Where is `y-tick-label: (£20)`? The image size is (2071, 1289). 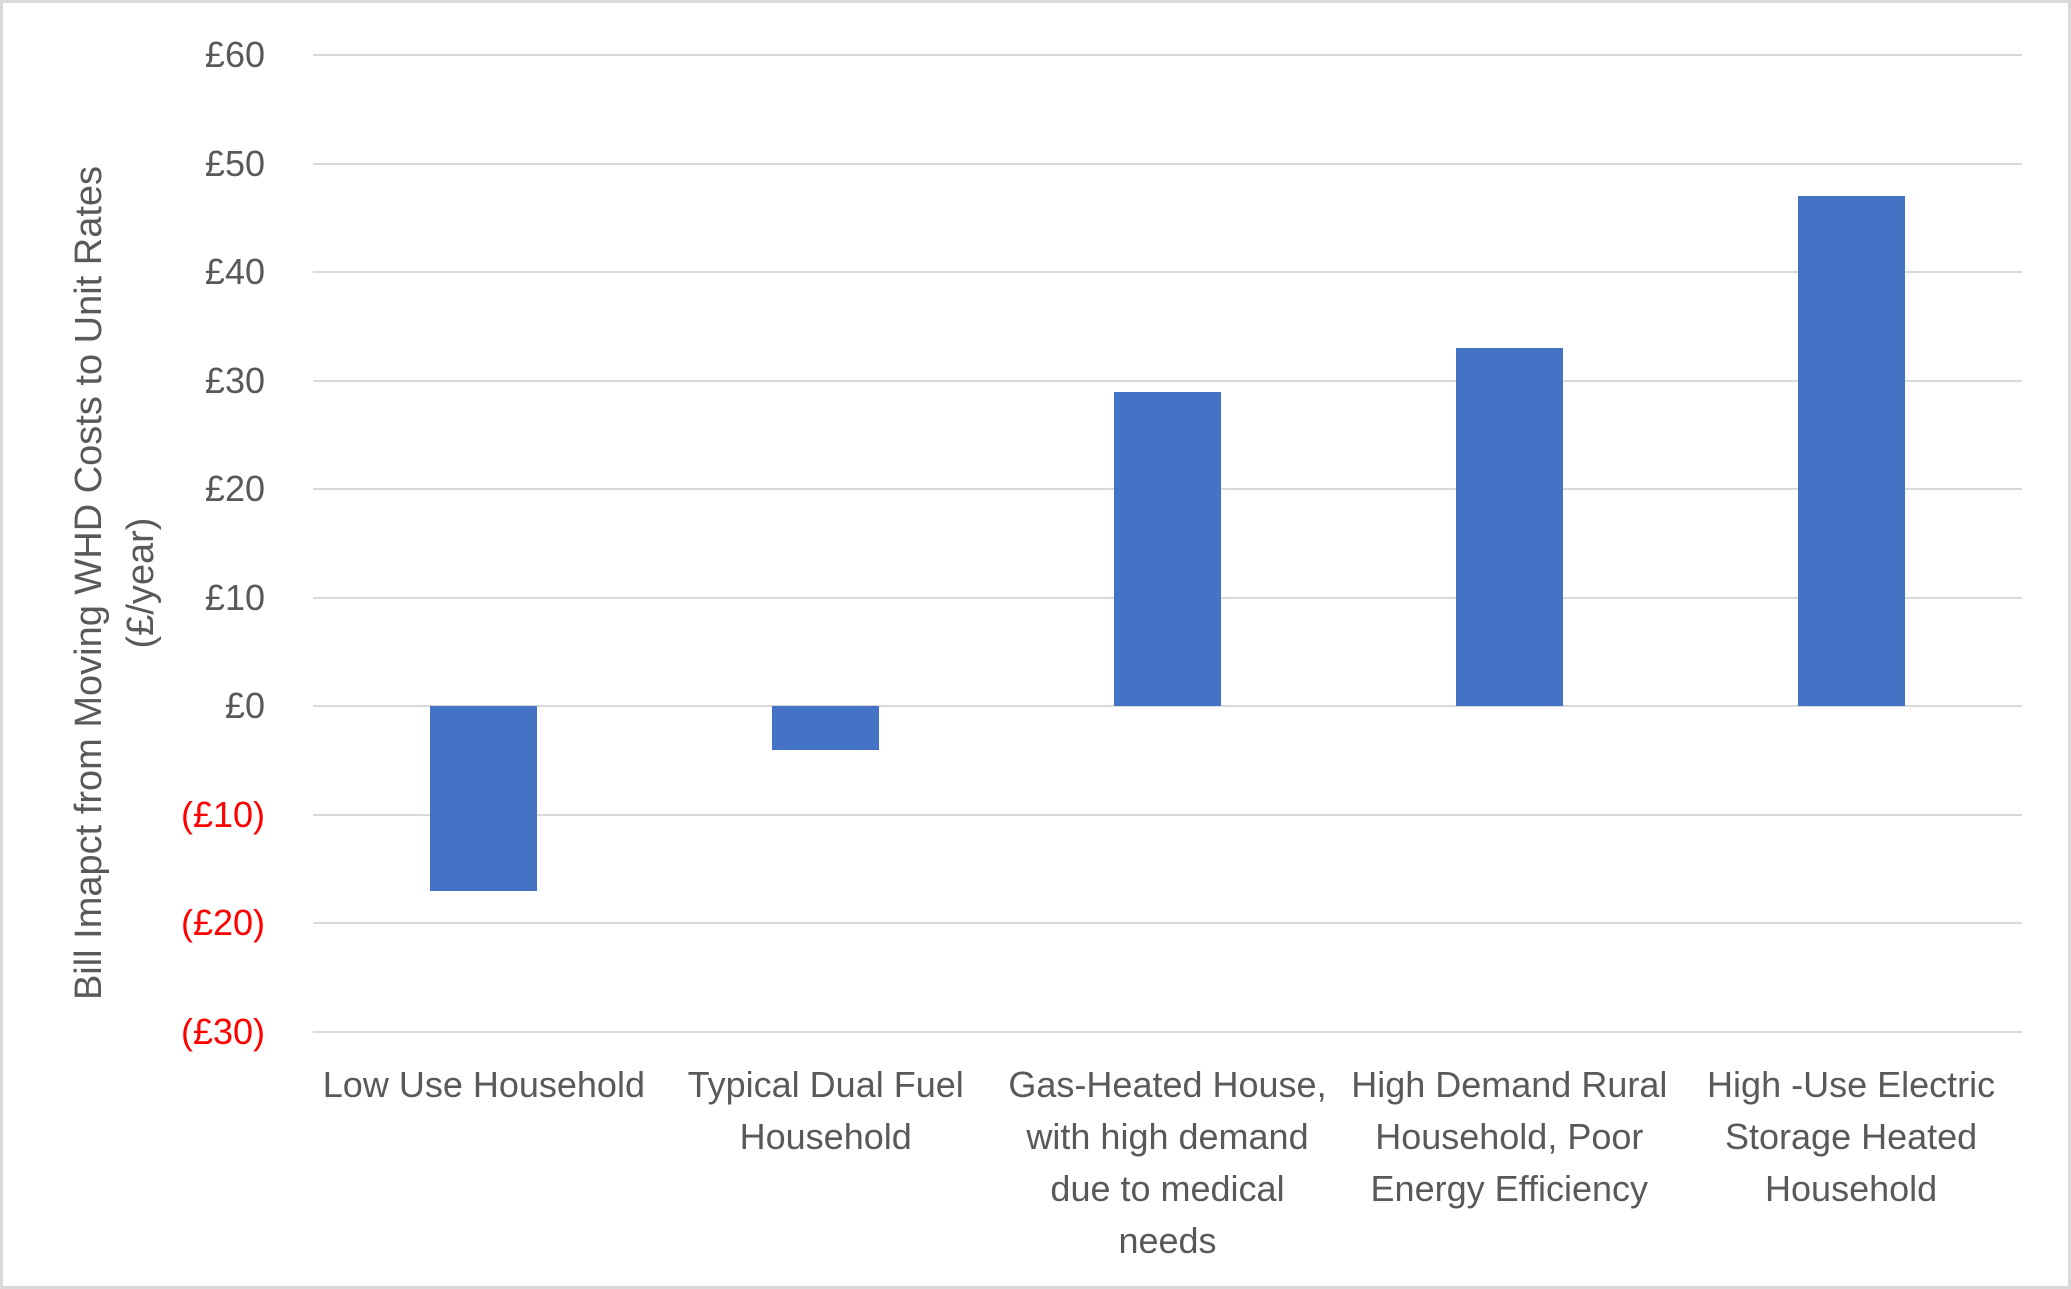 y-tick-label: (£20) is located at coordinates (222, 923).